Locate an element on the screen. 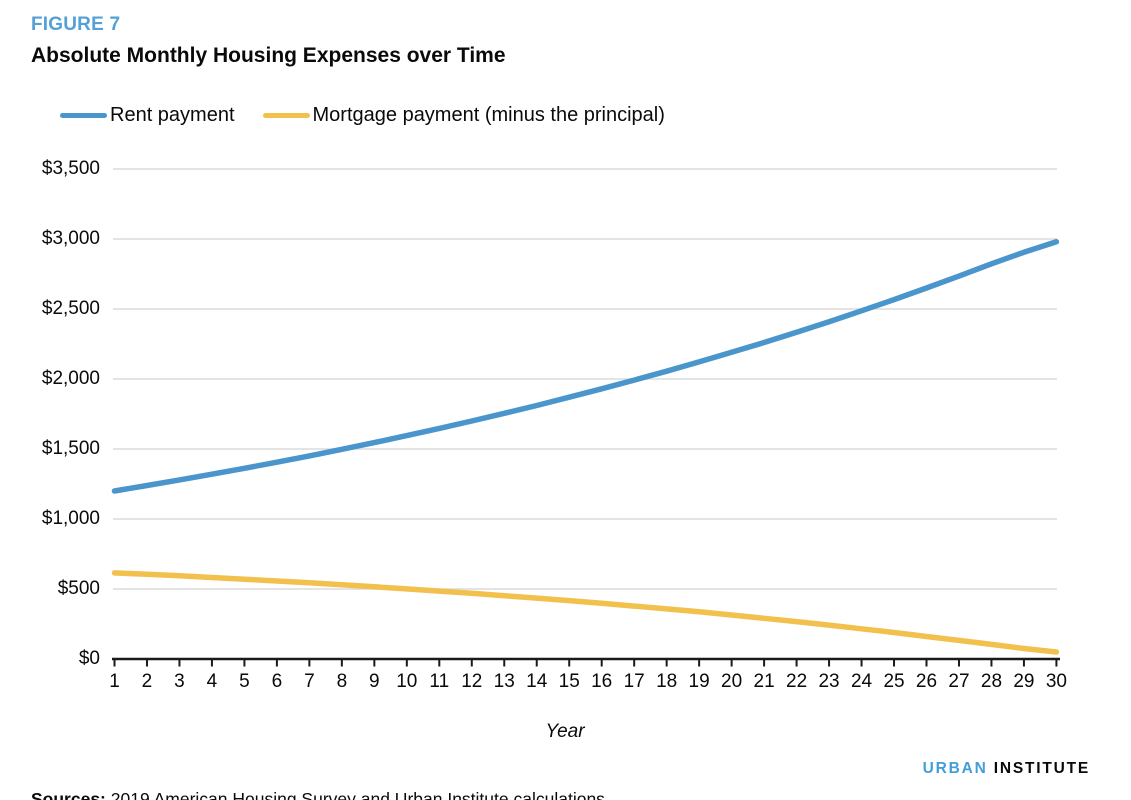  mortgage-line-swatch-icon is located at coordinates (286, 115).